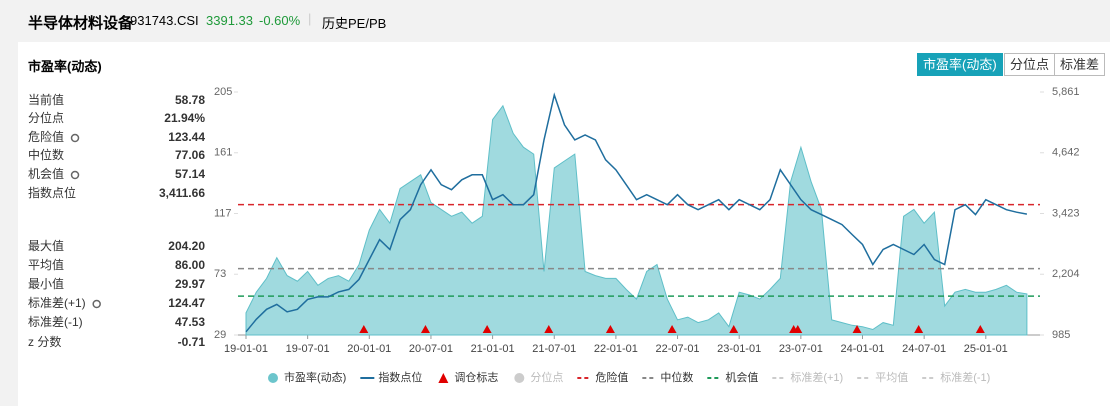 The image size is (1110, 406). I want to click on stat-label: 中位数, so click(46, 154).